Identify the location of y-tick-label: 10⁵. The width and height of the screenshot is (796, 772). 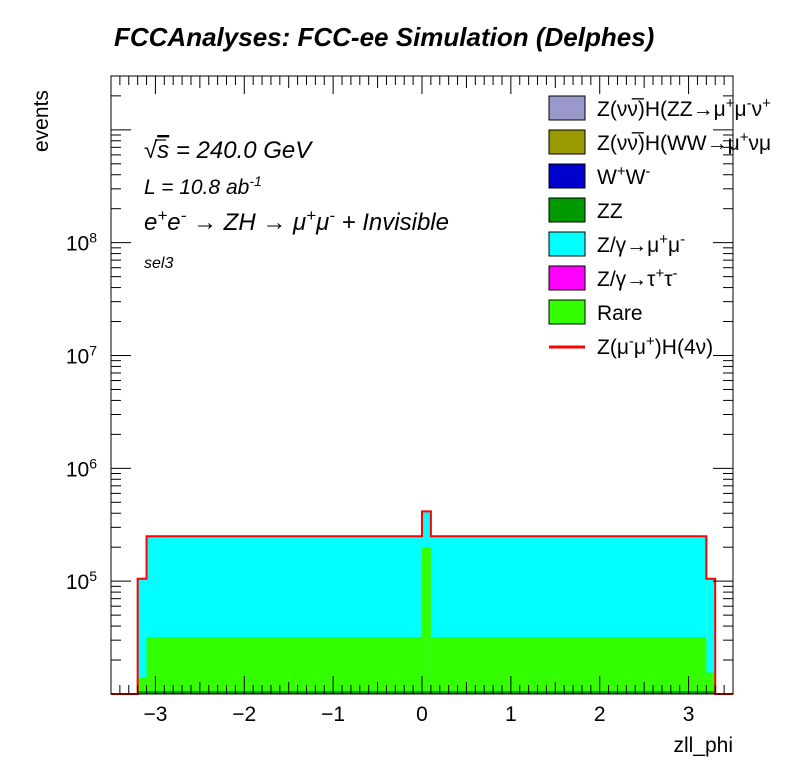
(81, 581).